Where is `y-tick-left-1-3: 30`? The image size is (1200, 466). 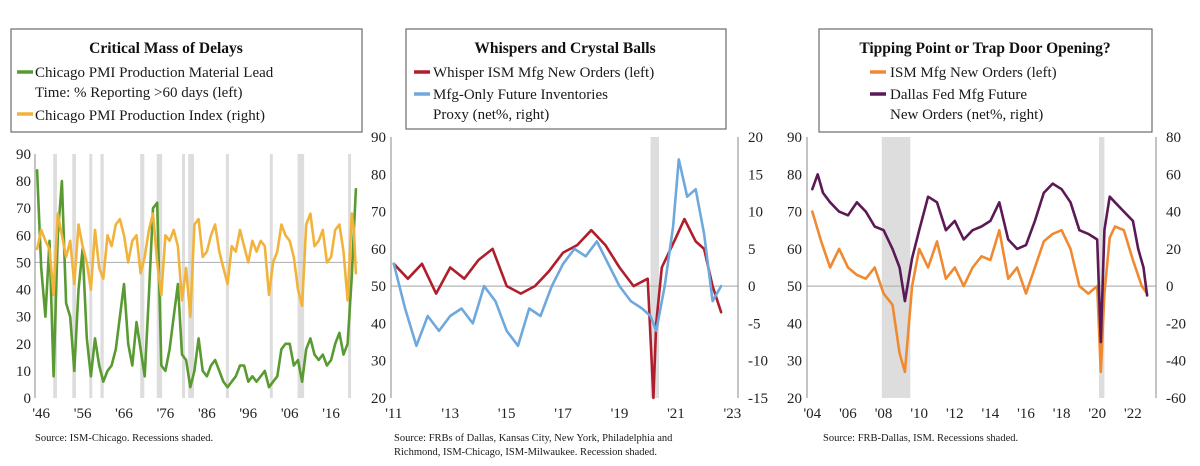 y-tick-left-1-3: 30 is located at coordinates (23, 318).